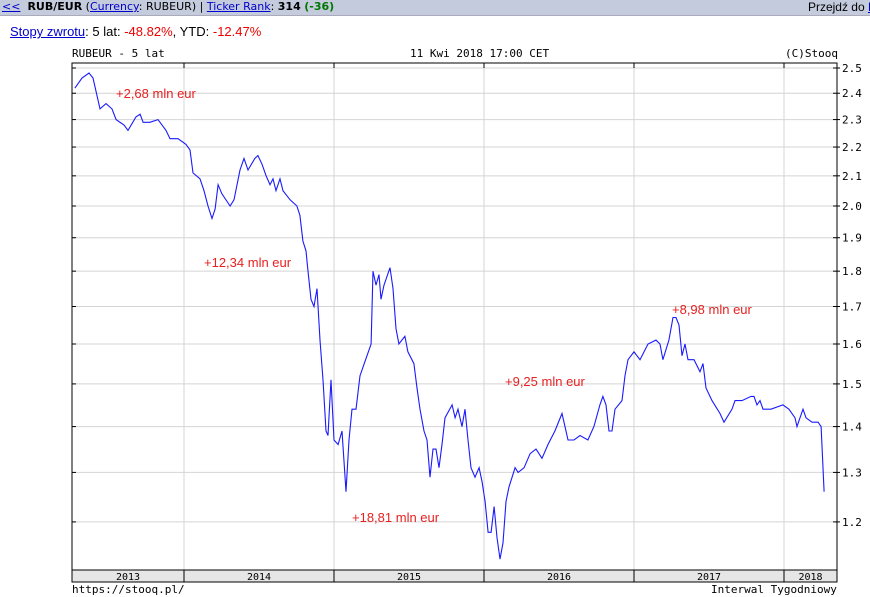 The height and width of the screenshot is (597, 870). What do you see at coordinates (774, 589) in the screenshot?
I see `footer-interval: Interwal Tygodniowy` at bounding box center [774, 589].